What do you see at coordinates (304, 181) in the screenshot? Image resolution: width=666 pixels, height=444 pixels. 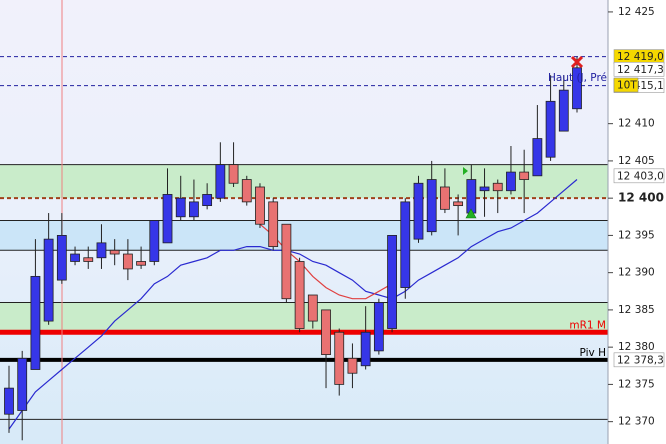 I see `zone-band` at bounding box center [304, 181].